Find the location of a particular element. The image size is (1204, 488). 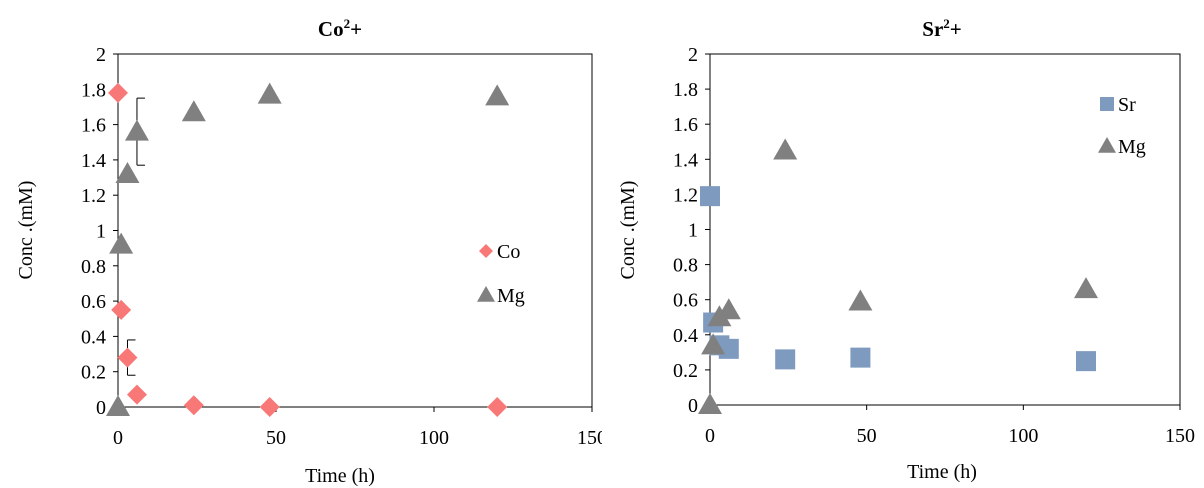

legend-label: Co is located at coordinates (508, 252).